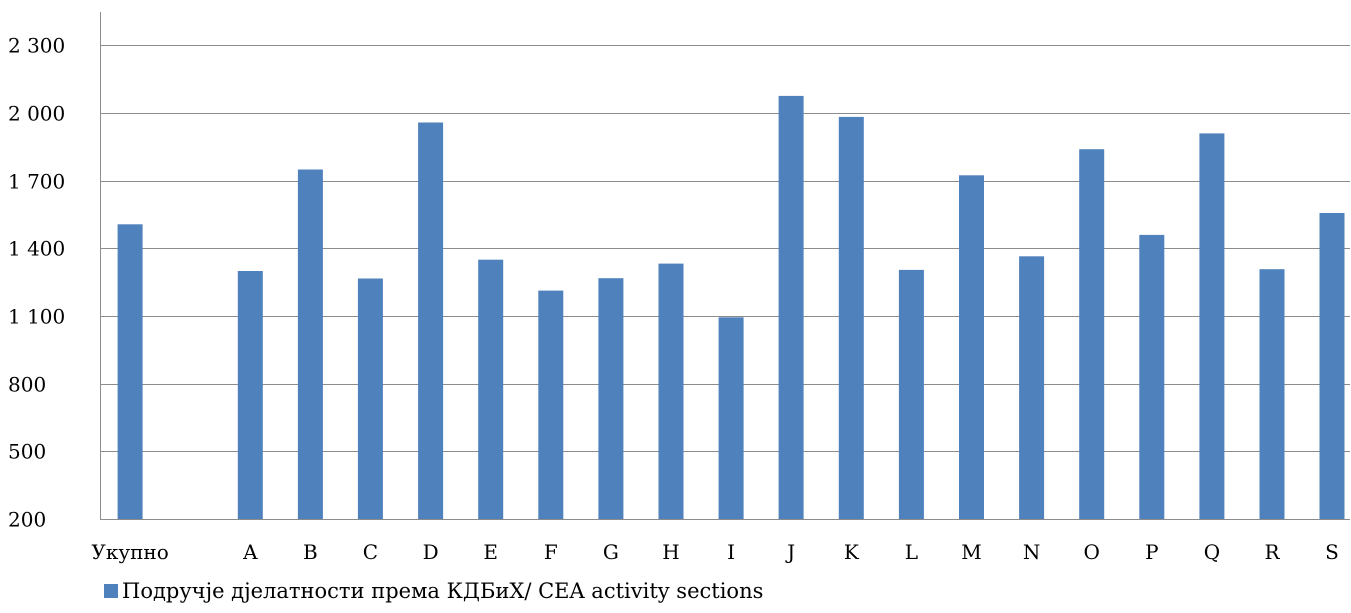 Image resolution: width=1351 pixels, height=613 pixels. I want to click on y-tick-label: 800, so click(27, 385).